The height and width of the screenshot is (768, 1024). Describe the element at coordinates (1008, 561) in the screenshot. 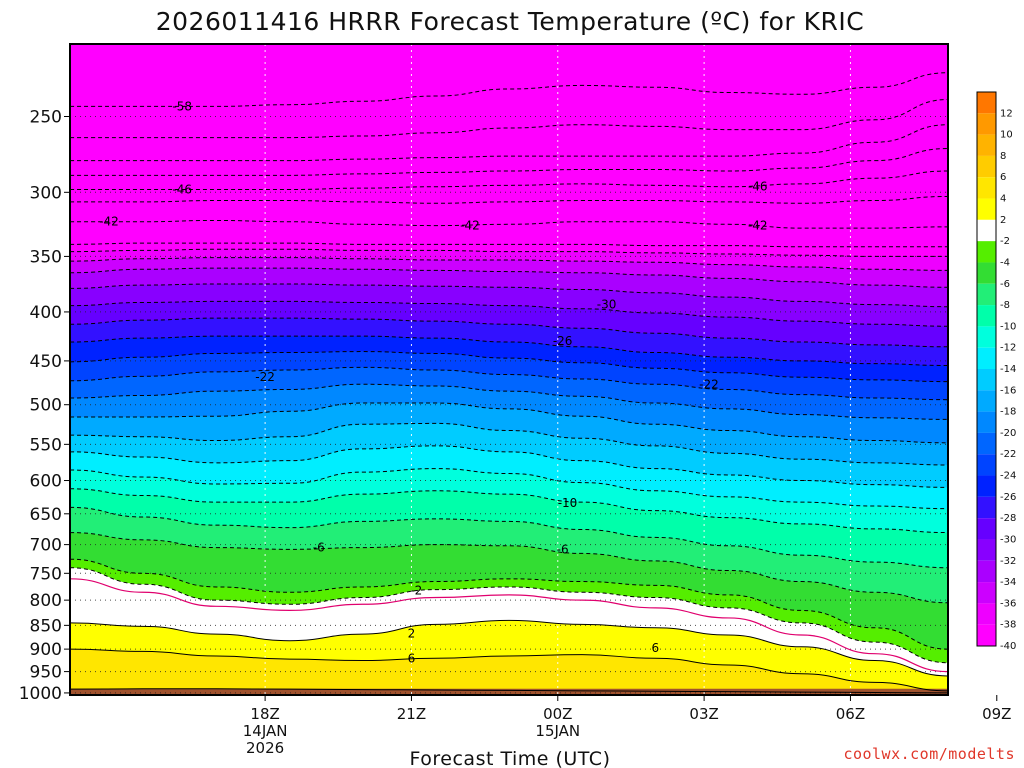

I see `colorbar-label: -32` at that location.